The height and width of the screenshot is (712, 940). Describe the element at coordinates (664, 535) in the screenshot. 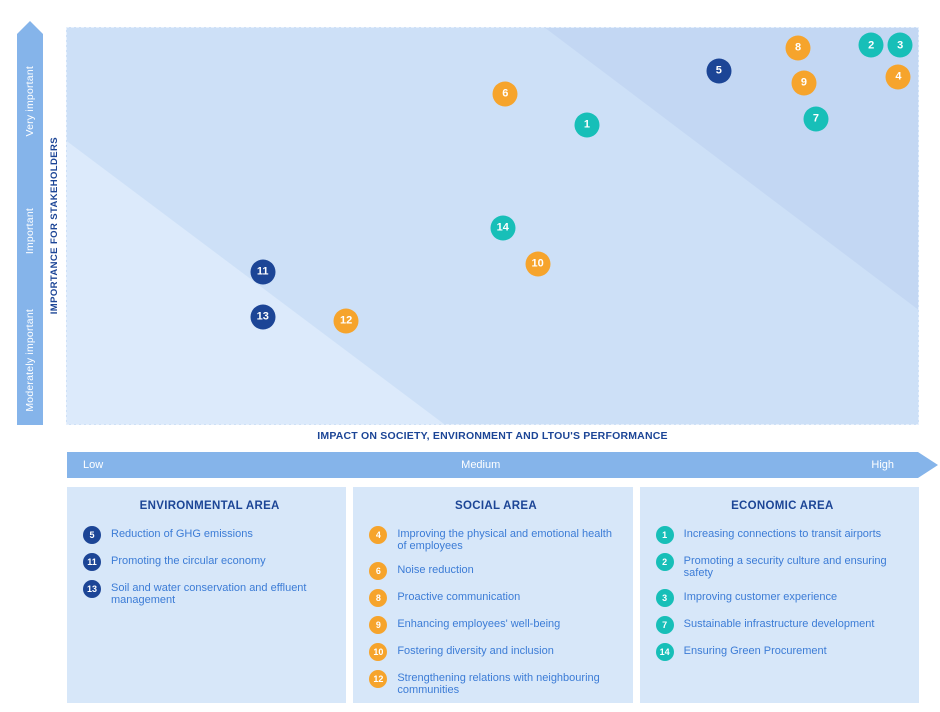

I see `legend-badge-1: 1` at that location.